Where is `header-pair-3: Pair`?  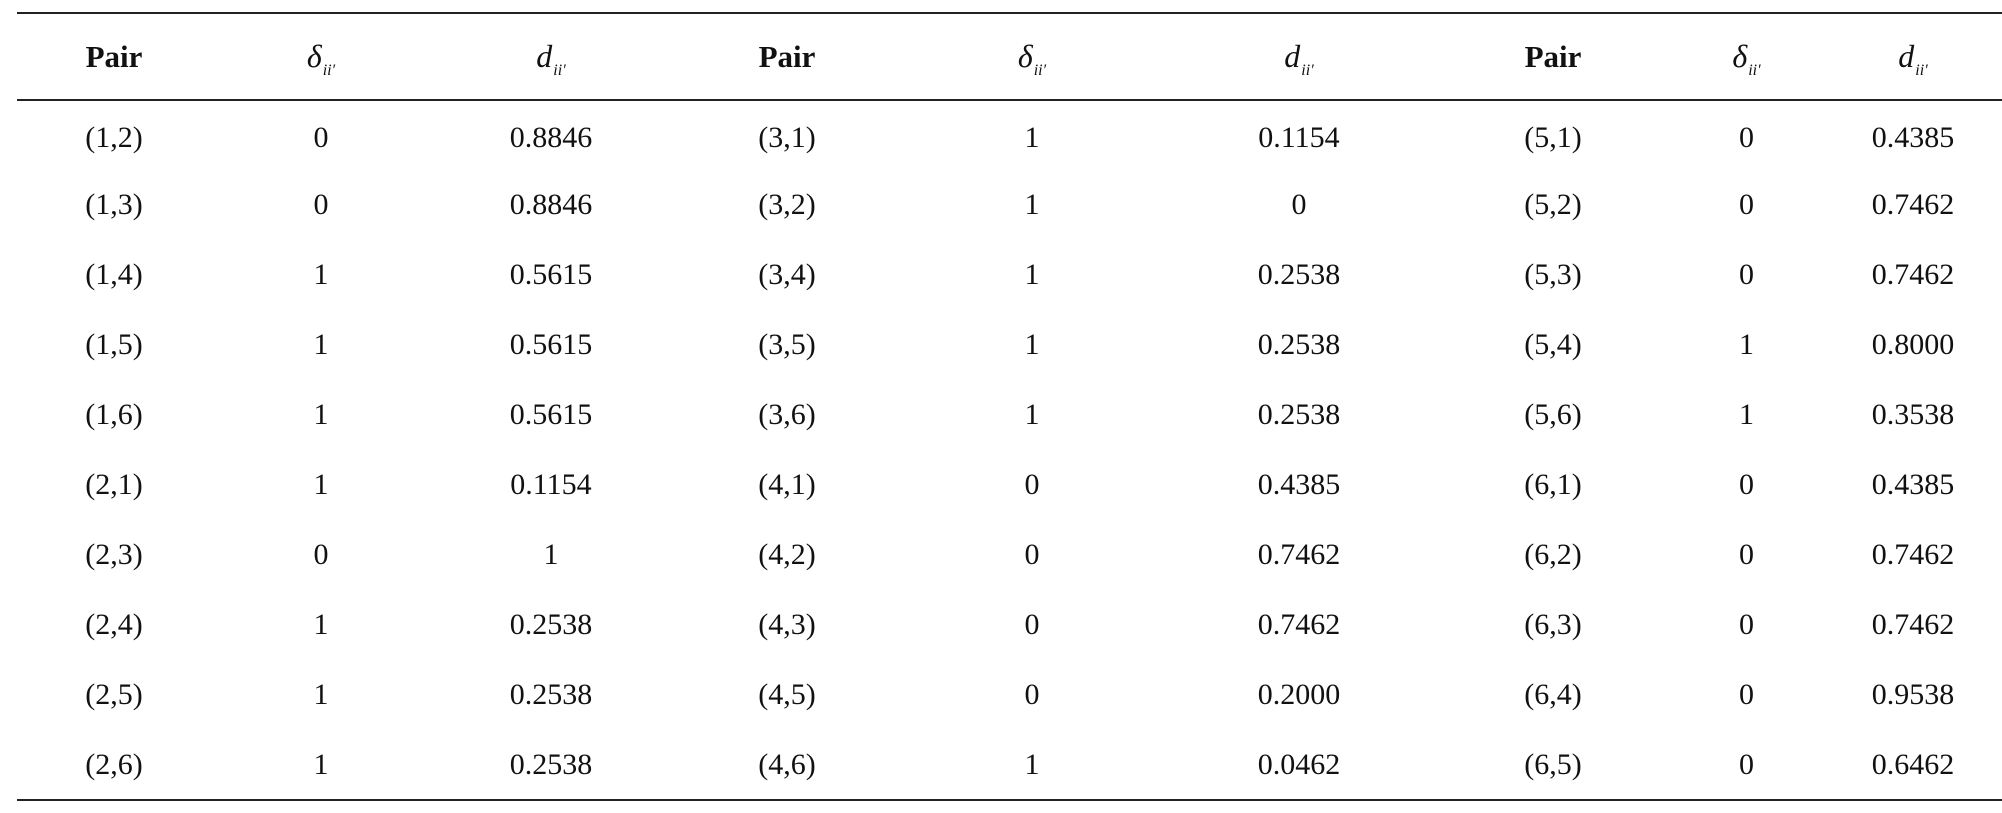 header-pair-3: Pair is located at coordinates (1553, 56).